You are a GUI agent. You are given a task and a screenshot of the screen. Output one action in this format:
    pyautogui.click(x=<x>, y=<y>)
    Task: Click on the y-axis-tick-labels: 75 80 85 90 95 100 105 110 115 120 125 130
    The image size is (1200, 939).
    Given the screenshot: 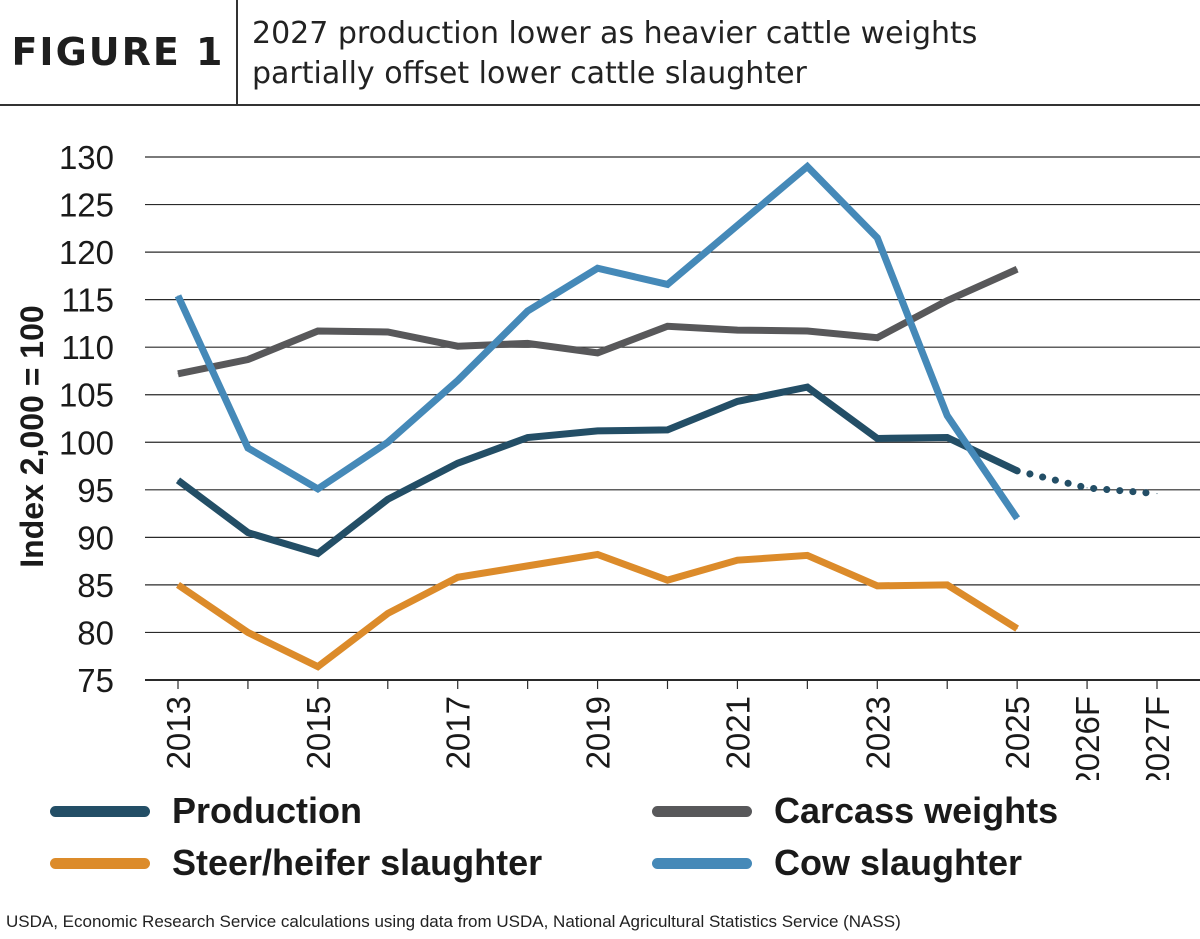 What is the action you would take?
    pyautogui.click(x=86, y=419)
    